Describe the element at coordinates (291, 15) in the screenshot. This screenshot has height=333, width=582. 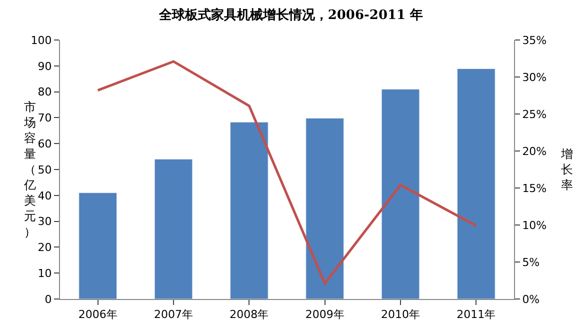
I see `chart-title: 全球板式家具机械增长情况，2006-2011 年` at that location.